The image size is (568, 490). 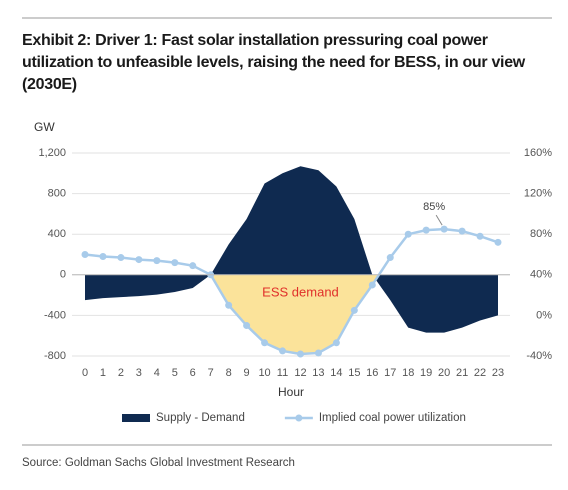 What do you see at coordinates (300, 373) in the screenshot?
I see `x-tick-label: 12` at bounding box center [300, 373].